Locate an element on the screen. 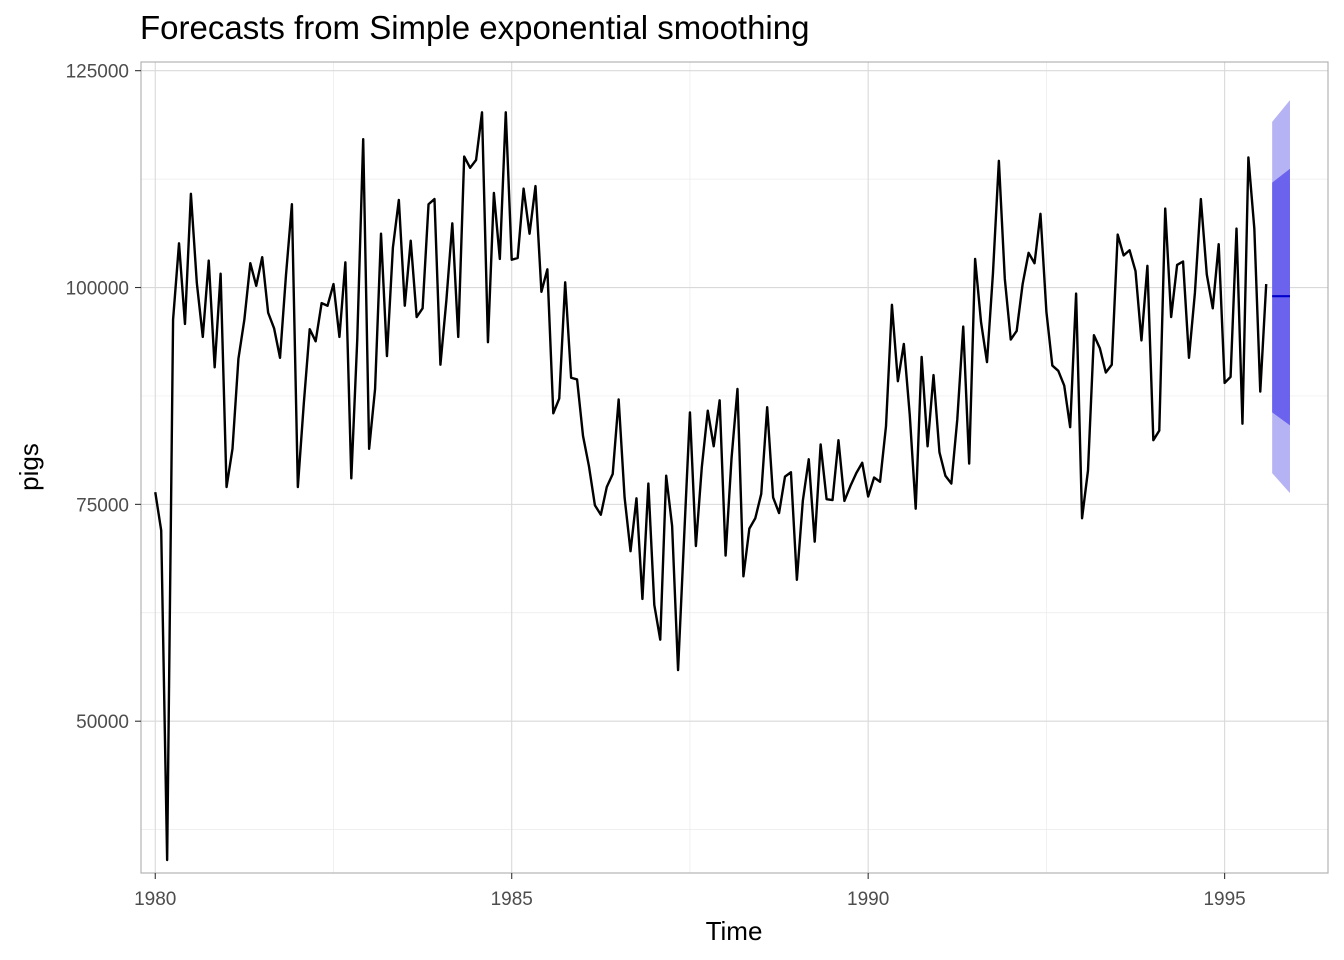  x-tick-label: 1985 is located at coordinates (512, 899).